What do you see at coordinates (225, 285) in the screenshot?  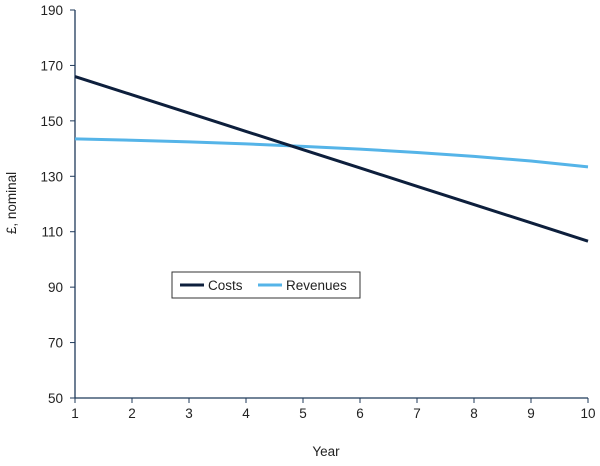 I see `legend-label-costs: Costs` at bounding box center [225, 285].